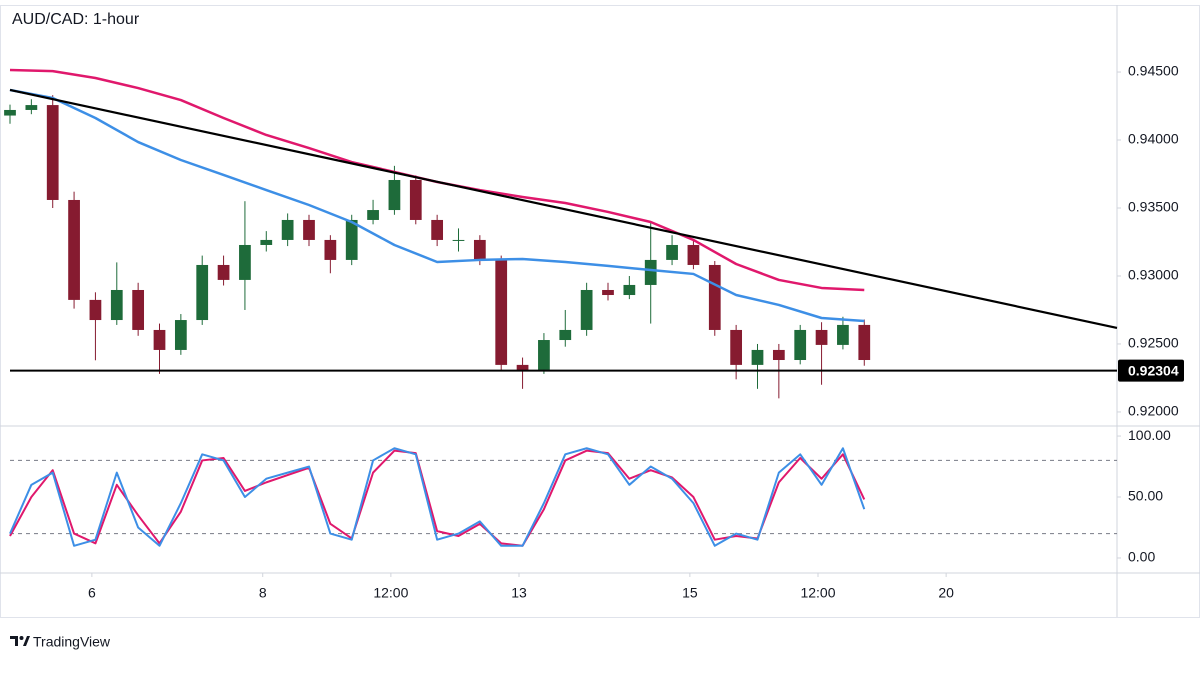 This screenshot has height=680, width=1200. What do you see at coordinates (72, 642) in the screenshot?
I see `branding: TradingView` at bounding box center [72, 642].